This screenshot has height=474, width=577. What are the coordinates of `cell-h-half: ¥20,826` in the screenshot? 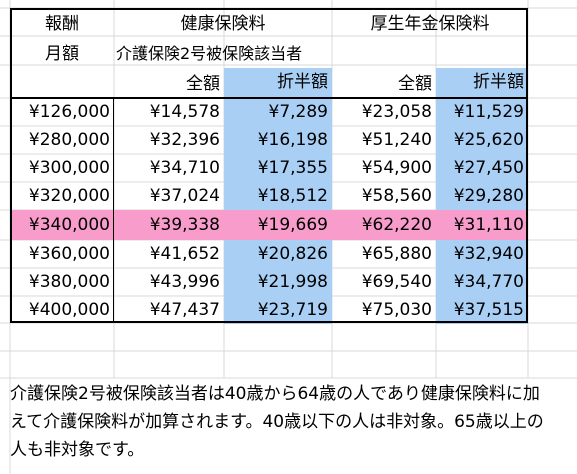 It's located at (278, 254).